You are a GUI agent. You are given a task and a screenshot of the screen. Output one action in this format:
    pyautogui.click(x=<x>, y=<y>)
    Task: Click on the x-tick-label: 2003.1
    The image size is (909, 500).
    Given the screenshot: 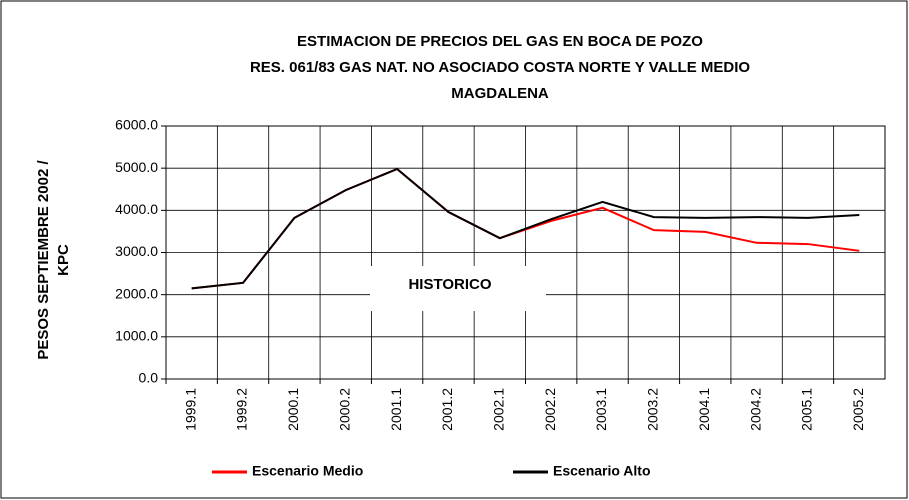 What is the action you would take?
    pyautogui.click(x=601, y=409)
    